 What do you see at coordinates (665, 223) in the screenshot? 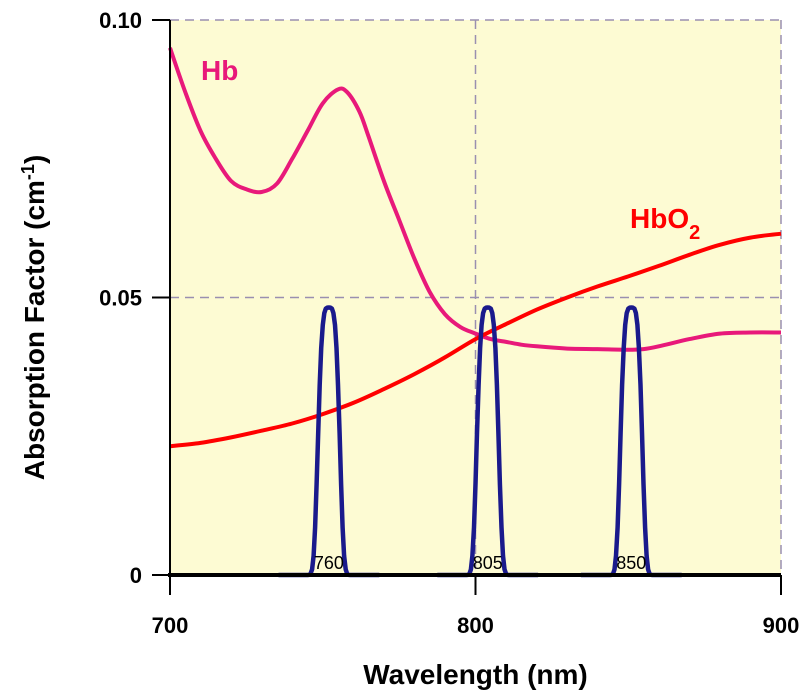
I see `series-label-hbo2: HbO2` at bounding box center [665, 223].